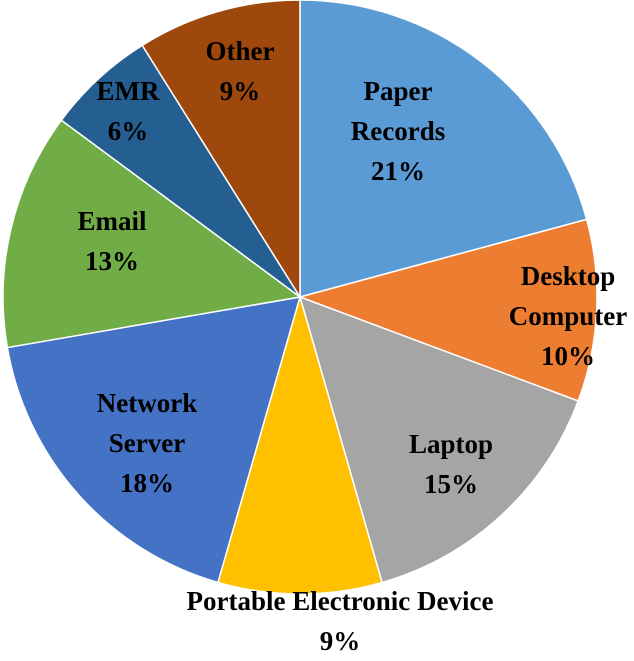 This screenshot has width=634, height=661. What do you see at coordinates (240, 71) in the screenshot?
I see `slice-label-other: Other 9%` at bounding box center [240, 71].